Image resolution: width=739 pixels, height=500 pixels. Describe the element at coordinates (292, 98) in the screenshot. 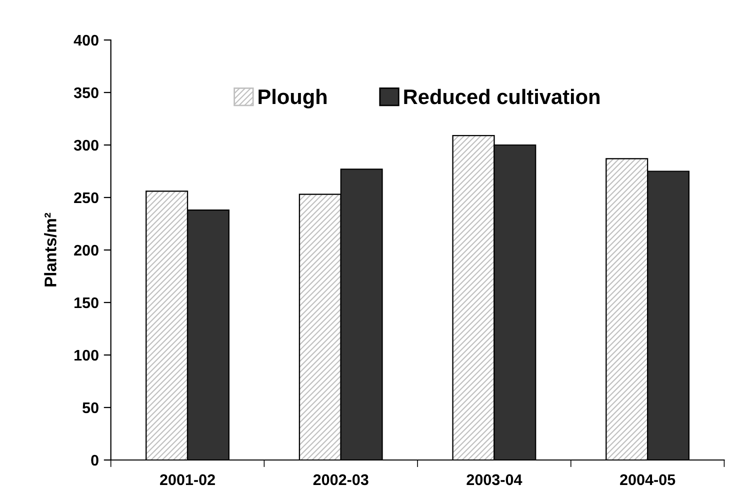

I see `legend-label: Plough` at that location.